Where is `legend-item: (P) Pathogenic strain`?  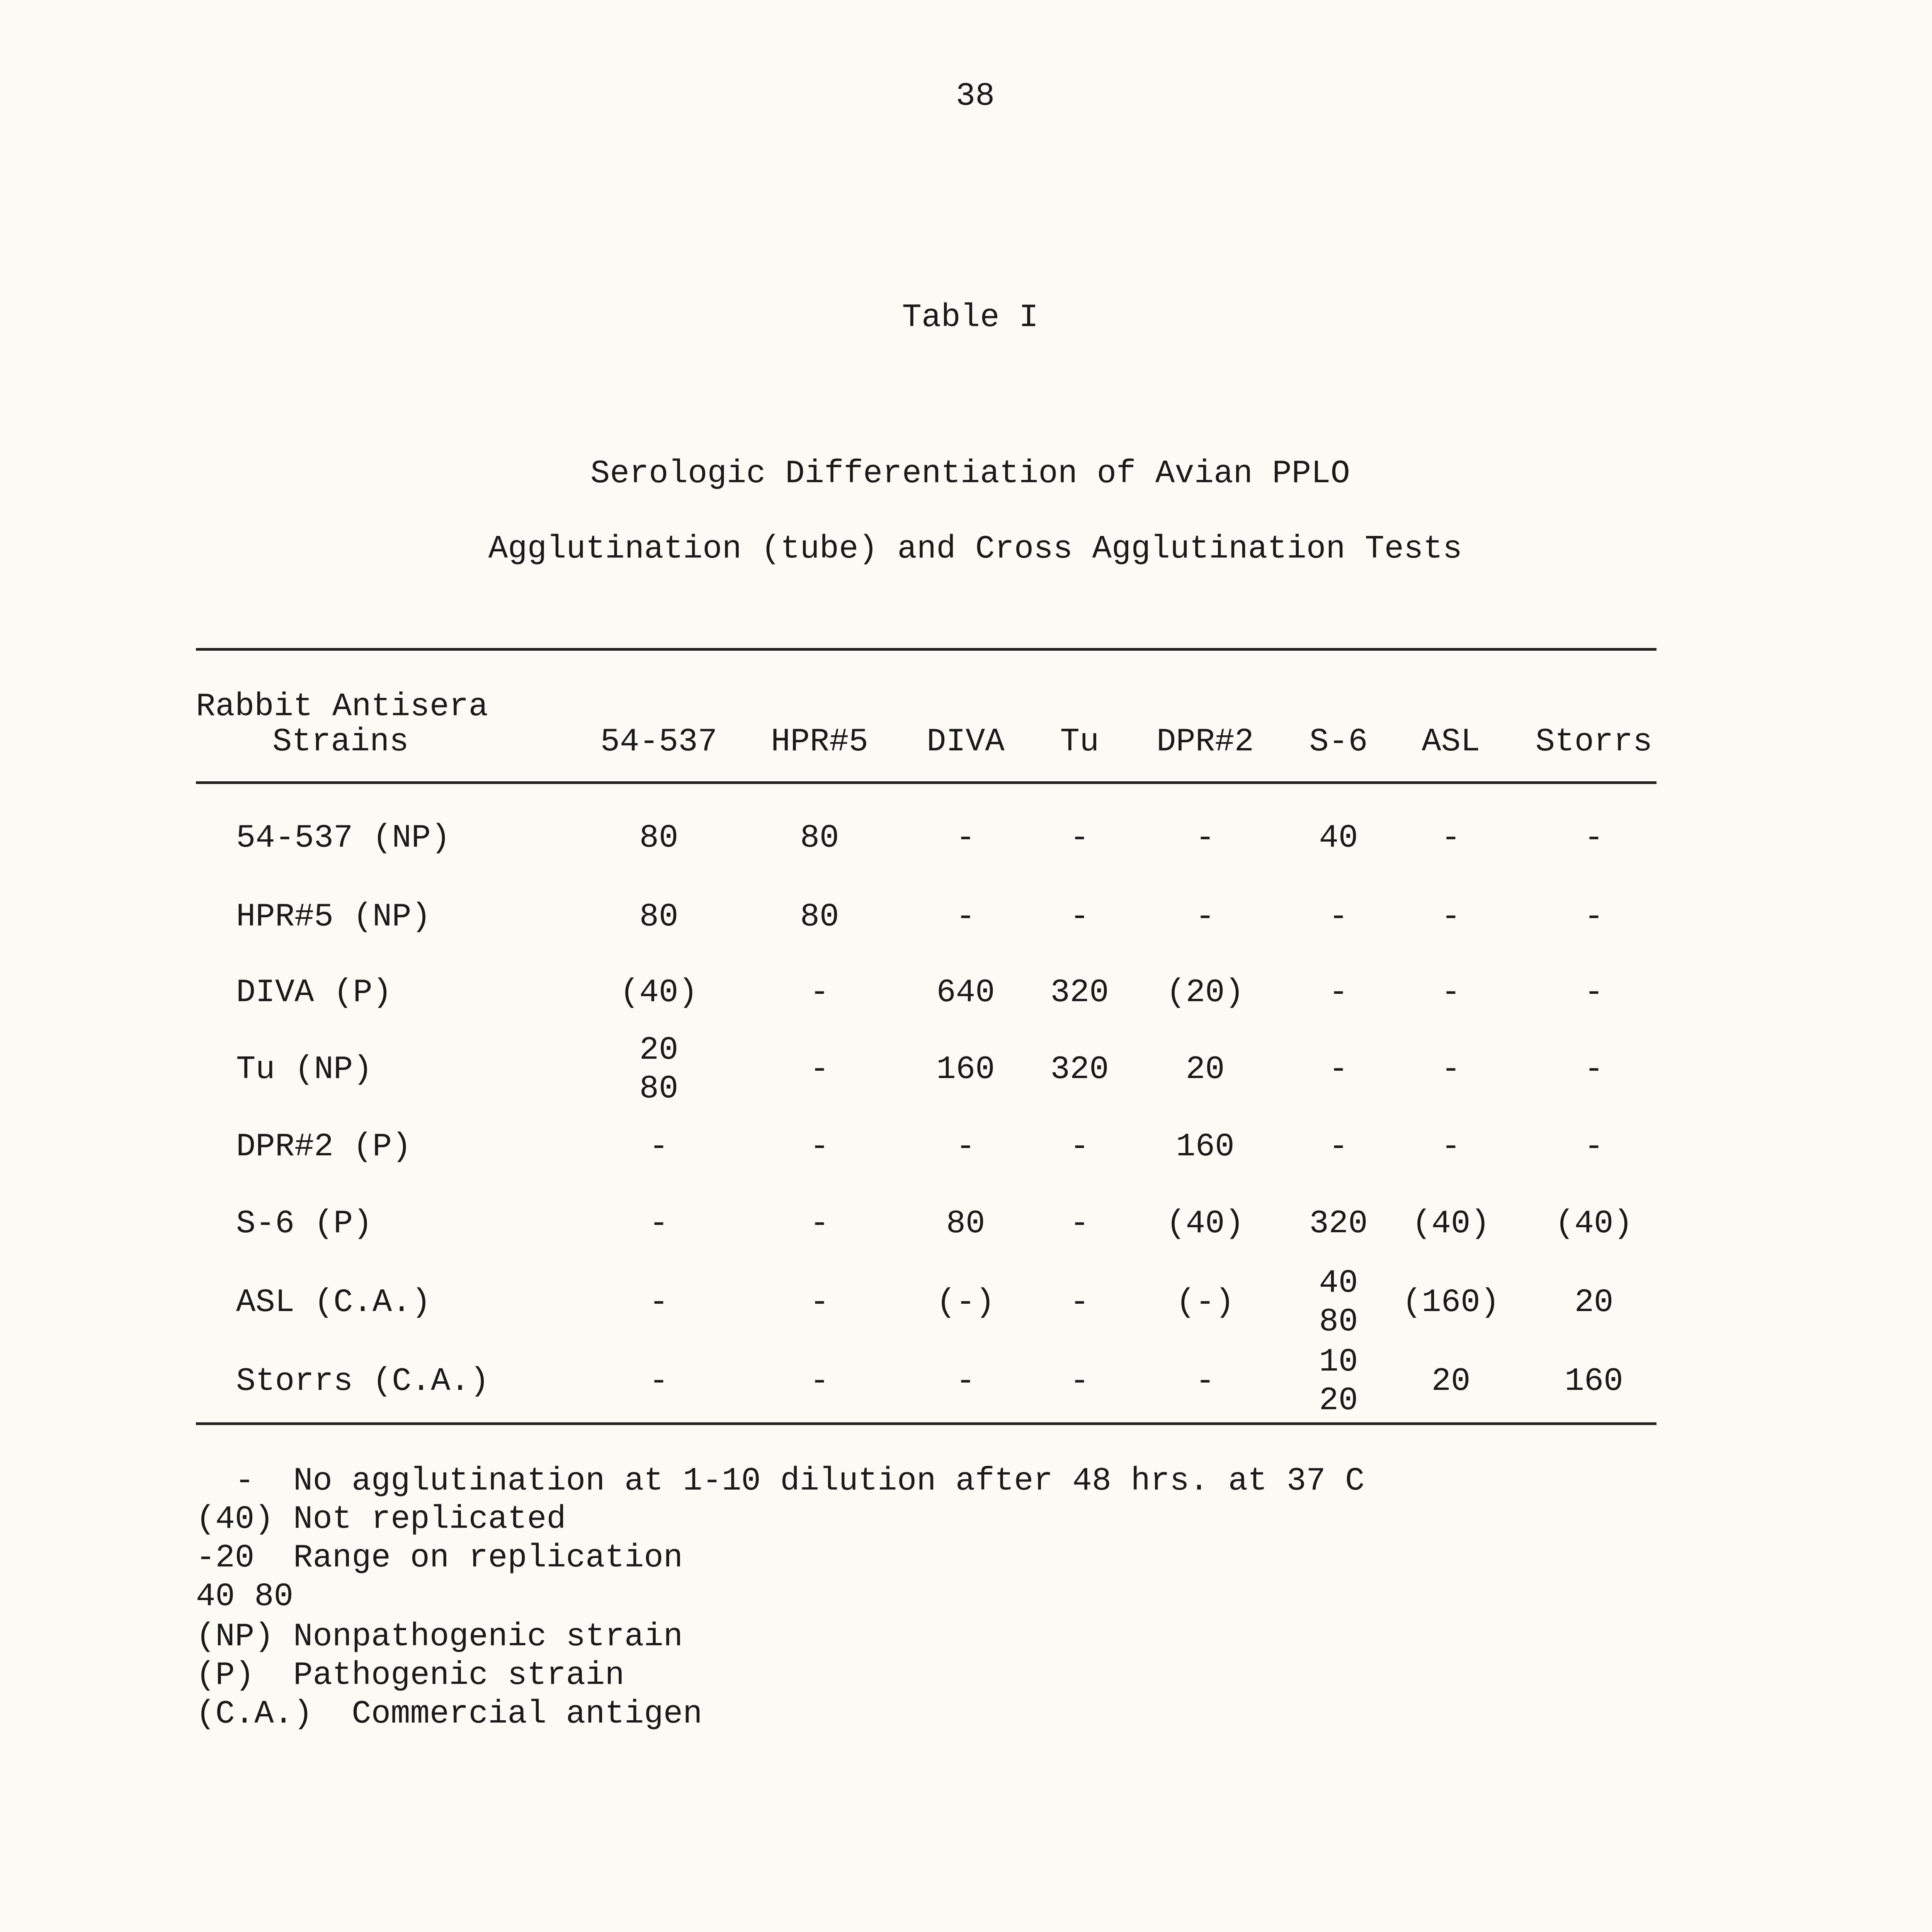
legend-item: (P) Pathogenic strain is located at coordinates (410, 1675).